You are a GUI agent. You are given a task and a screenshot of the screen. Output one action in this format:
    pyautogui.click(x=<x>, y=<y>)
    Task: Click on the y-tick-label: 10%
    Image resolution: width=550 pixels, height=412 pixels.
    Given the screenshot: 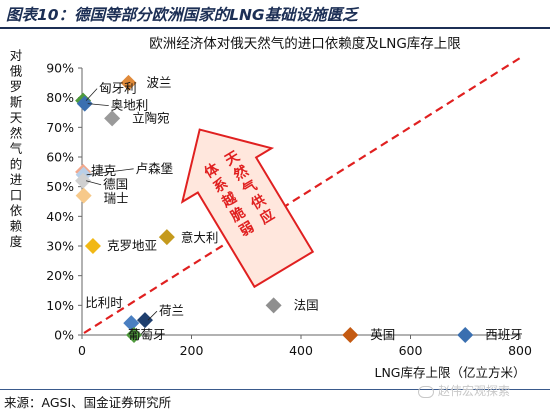 What is the action you would take?
    pyautogui.click(x=60, y=305)
    